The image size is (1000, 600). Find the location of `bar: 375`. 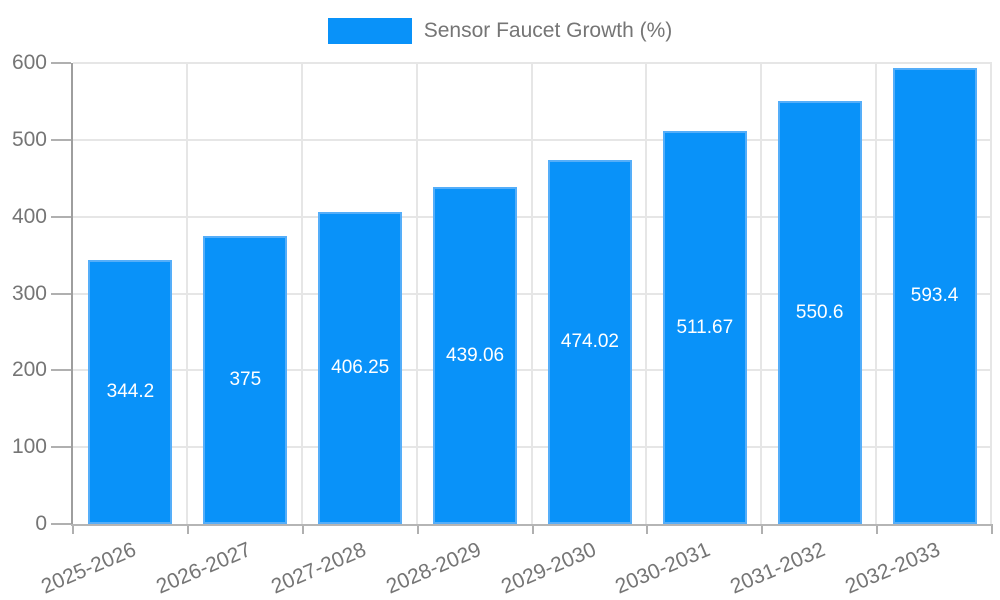

bar: 375 is located at coordinates (245, 380).